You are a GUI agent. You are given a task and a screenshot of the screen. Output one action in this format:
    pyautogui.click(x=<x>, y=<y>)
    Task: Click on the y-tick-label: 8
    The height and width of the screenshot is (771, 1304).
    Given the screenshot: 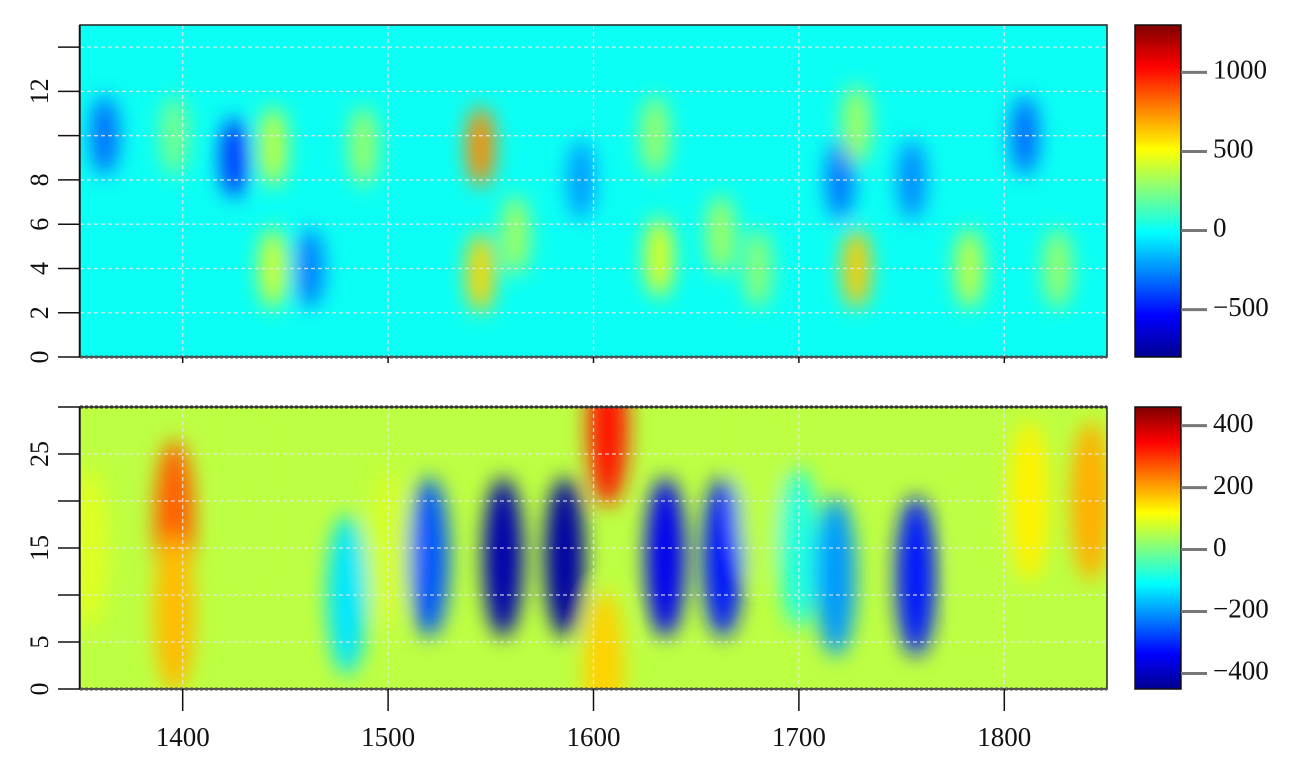 What is the action you would take?
    pyautogui.click(x=39, y=179)
    